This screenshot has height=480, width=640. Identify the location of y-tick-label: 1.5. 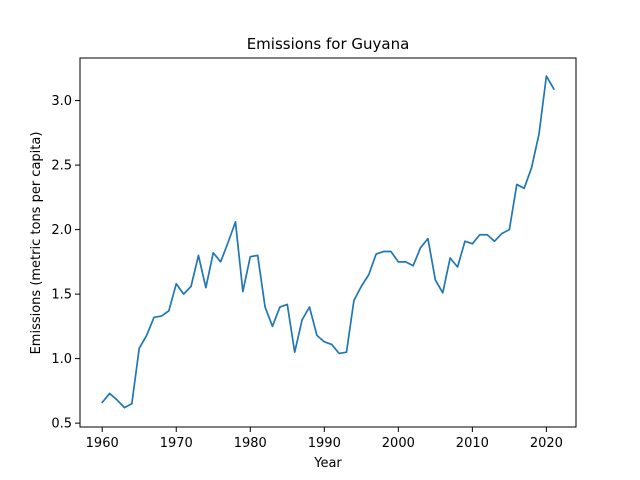
(61, 295).